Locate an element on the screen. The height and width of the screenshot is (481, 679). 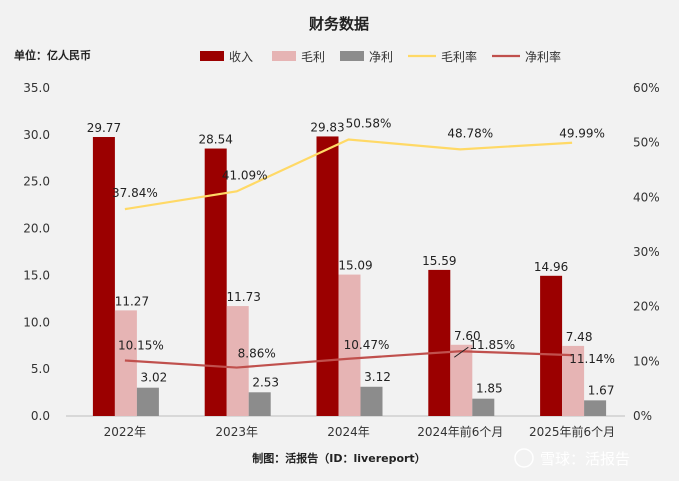
legend-label: 毛利率 is located at coordinates (459, 56).